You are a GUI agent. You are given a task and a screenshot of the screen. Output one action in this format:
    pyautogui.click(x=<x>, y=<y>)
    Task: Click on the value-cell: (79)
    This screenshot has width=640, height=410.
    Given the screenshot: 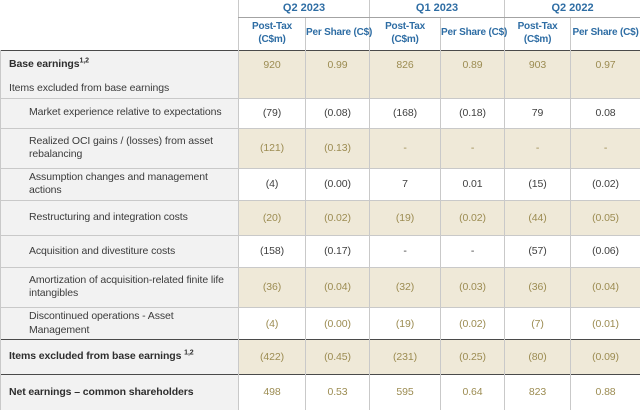 What is the action you would take?
    pyautogui.click(x=272, y=113)
    